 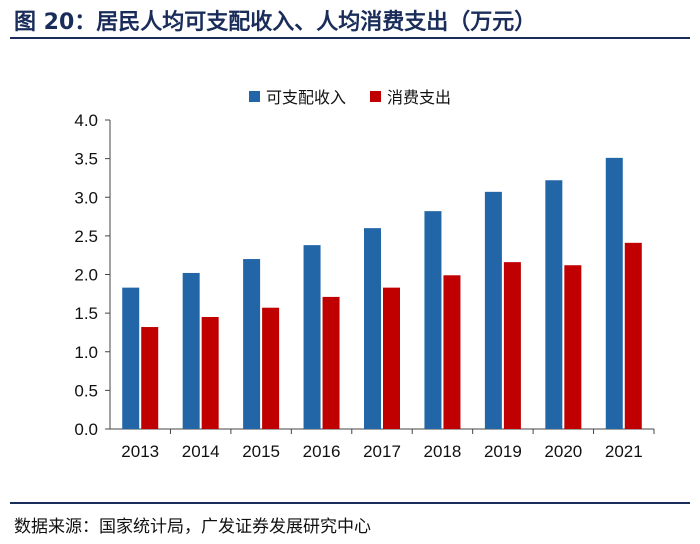 I want to click on y-tick-label: 3.0, so click(x=86, y=197).